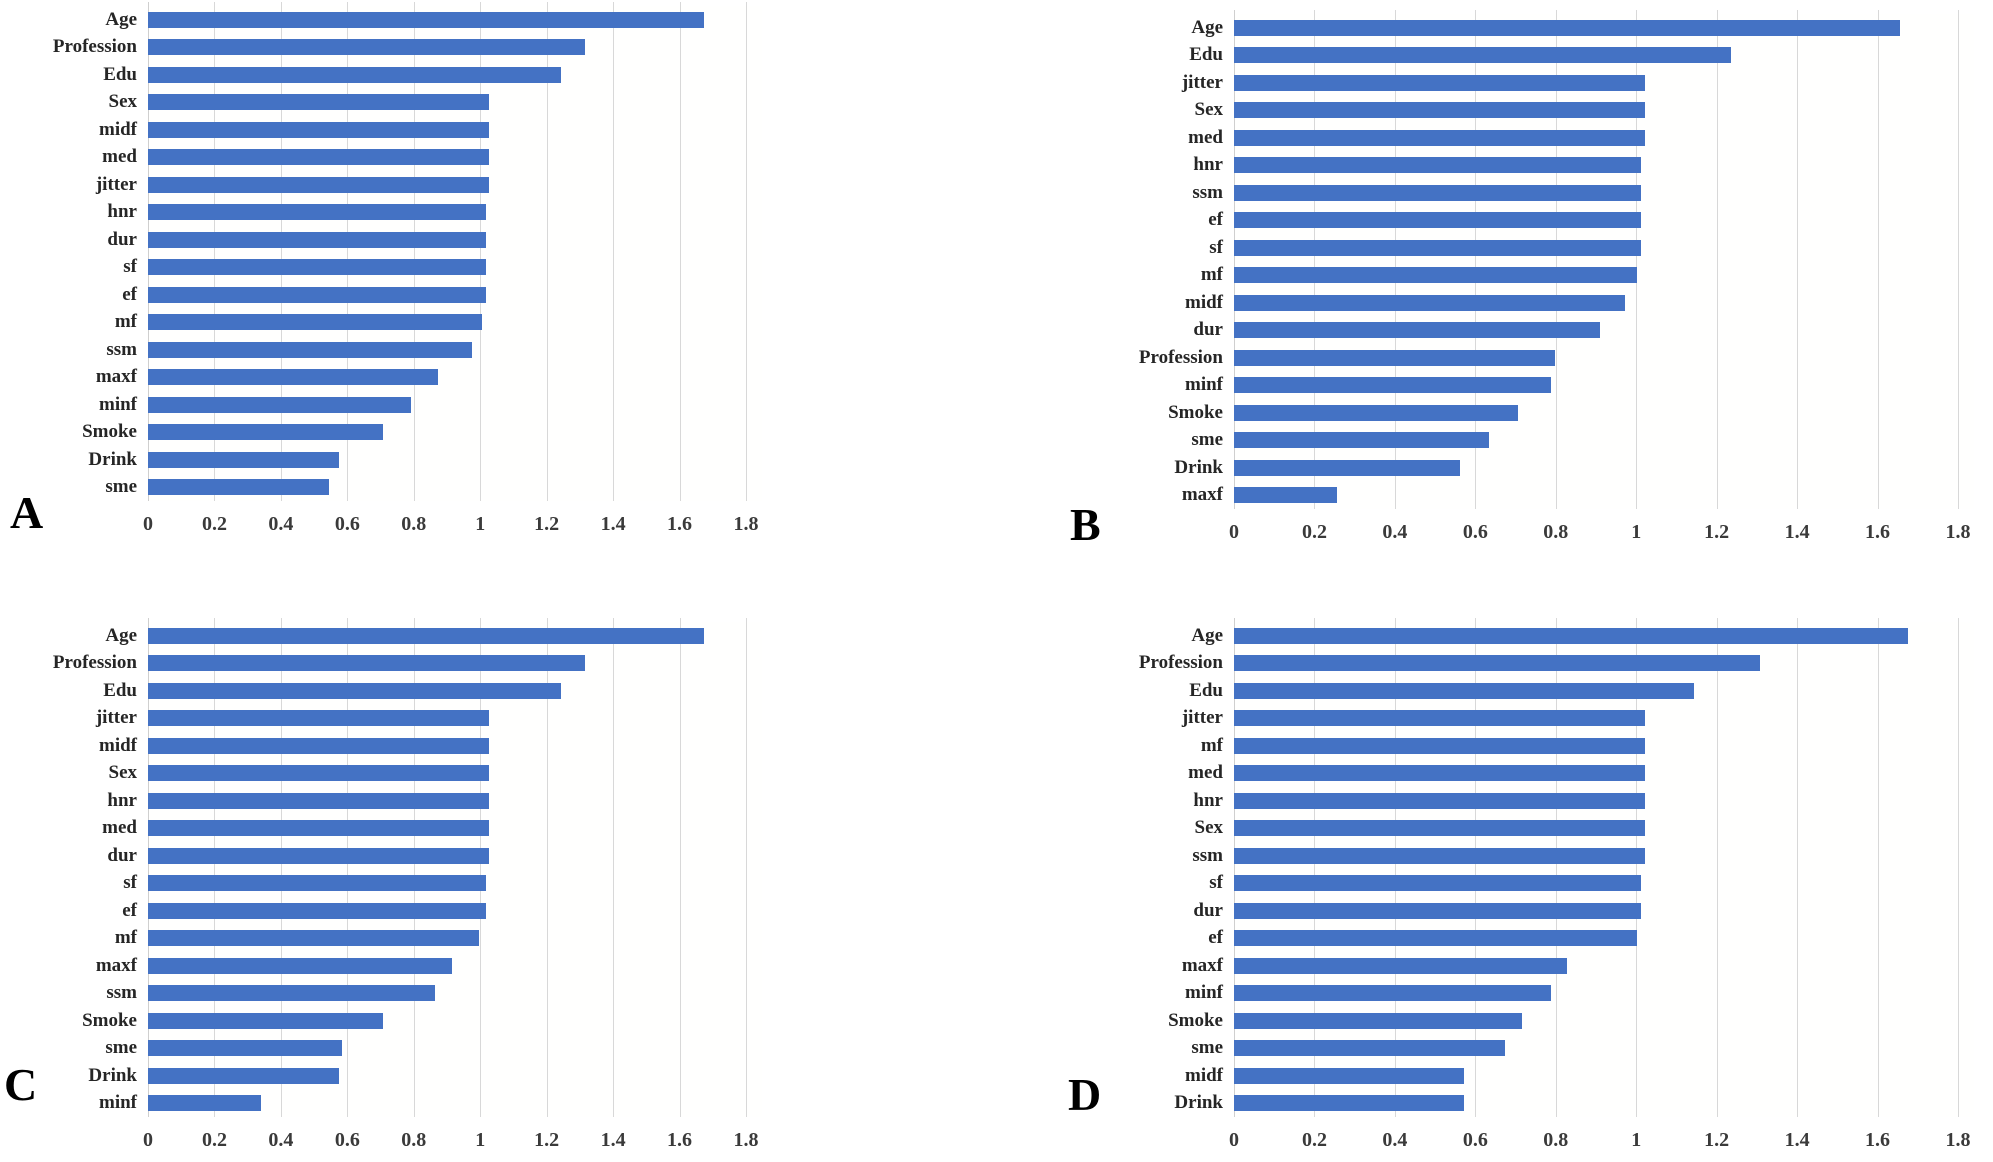 The width and height of the screenshot is (1993, 1162). I want to click on category-label: dur, so click(1208, 330).